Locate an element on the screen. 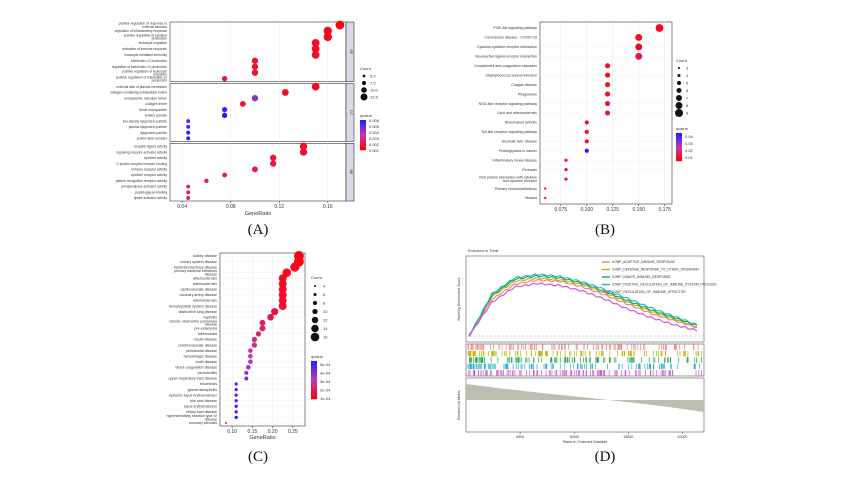 This screenshot has height=478, width=850. term-label: leukocyte mediated immunity is located at coordinates (145, 55).